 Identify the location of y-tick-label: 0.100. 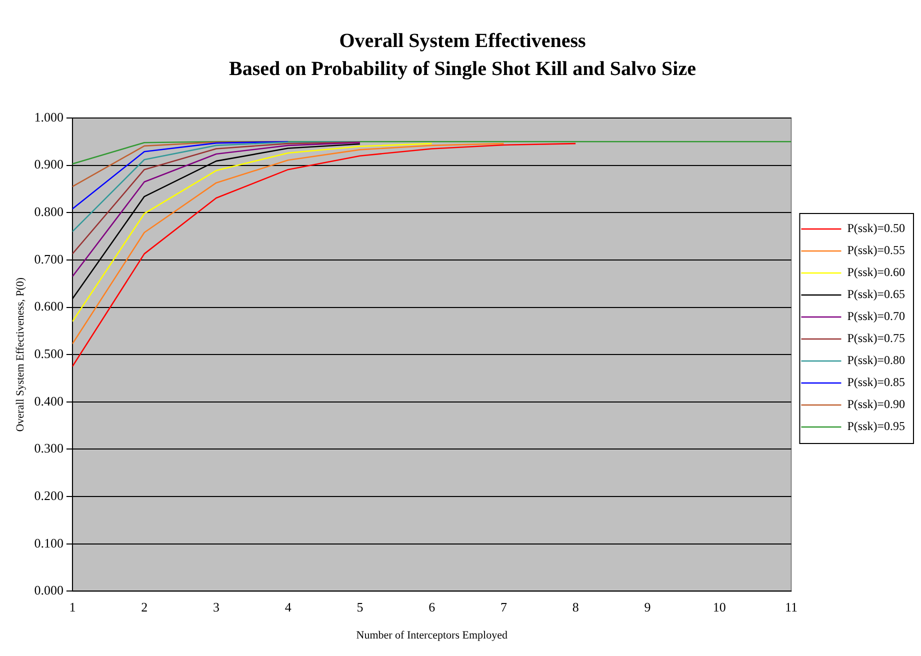
(49, 542).